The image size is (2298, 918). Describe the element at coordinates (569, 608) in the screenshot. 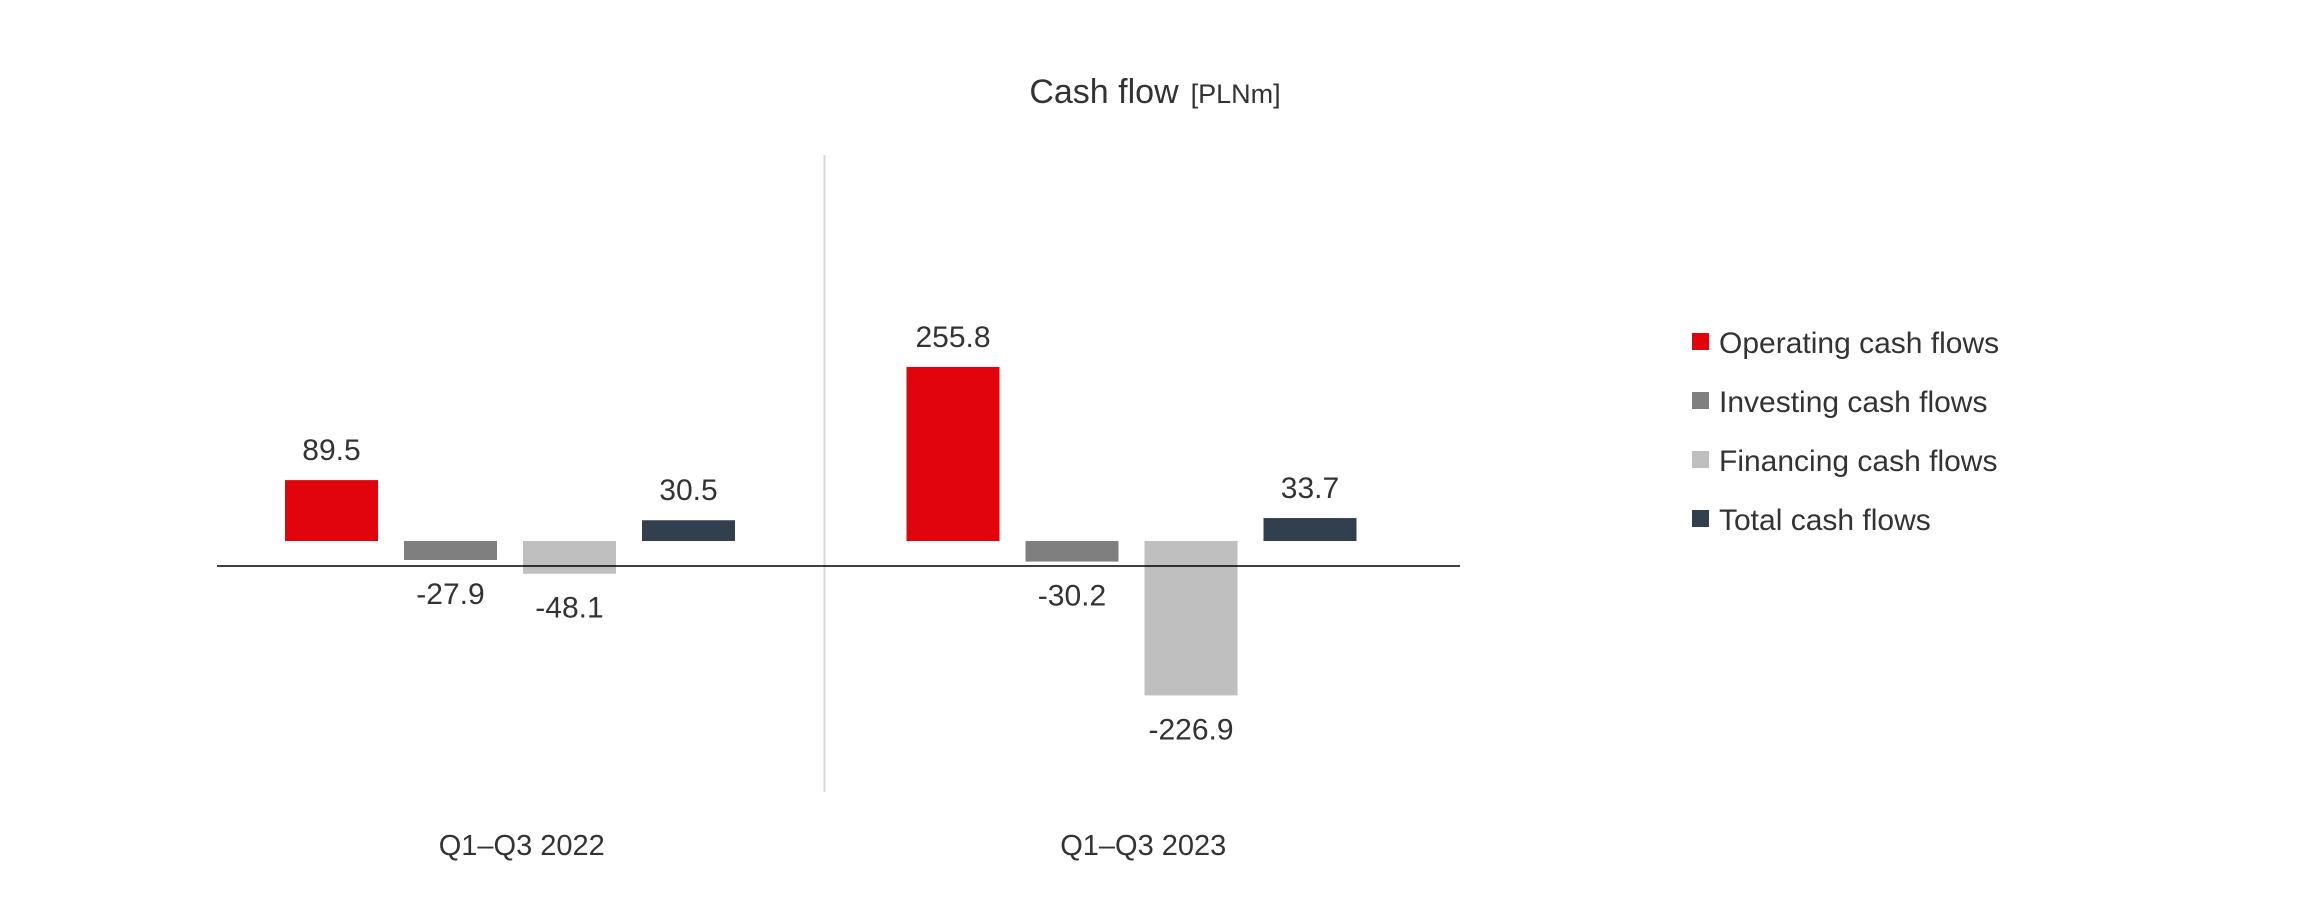

I see `data-label: -48.1` at that location.